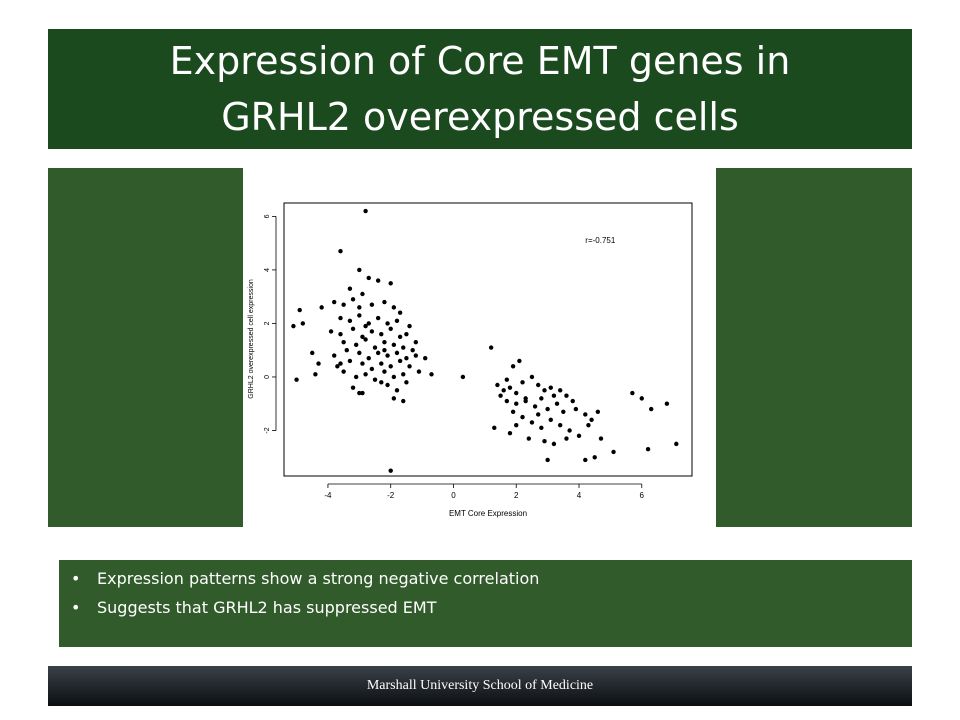 The image size is (960, 720). I want to click on x-tick-label: 2, so click(516, 495).